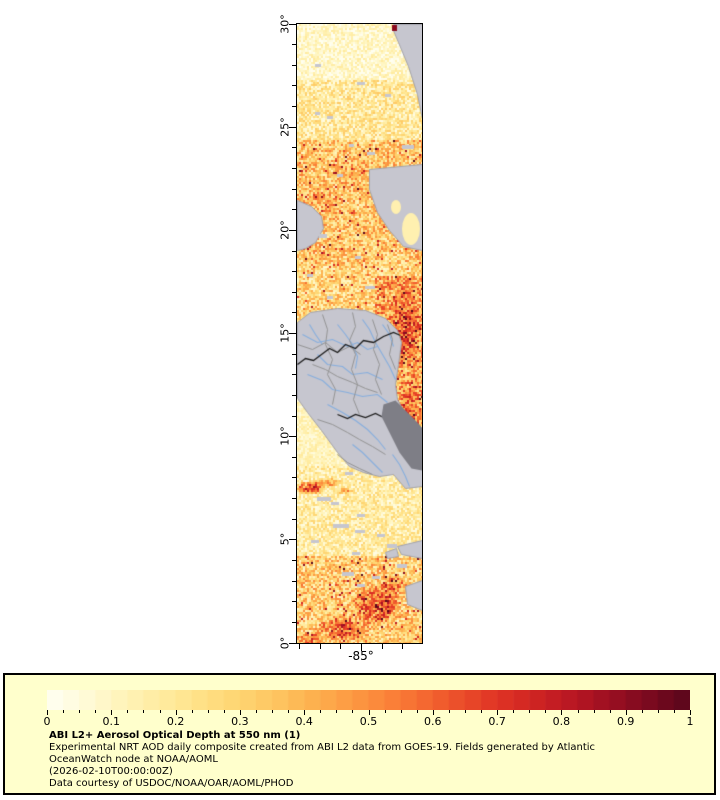 This screenshot has height=800, width=720. Describe the element at coordinates (690, 721) in the screenshot. I see `colorbar-tick-label: 1` at that location.